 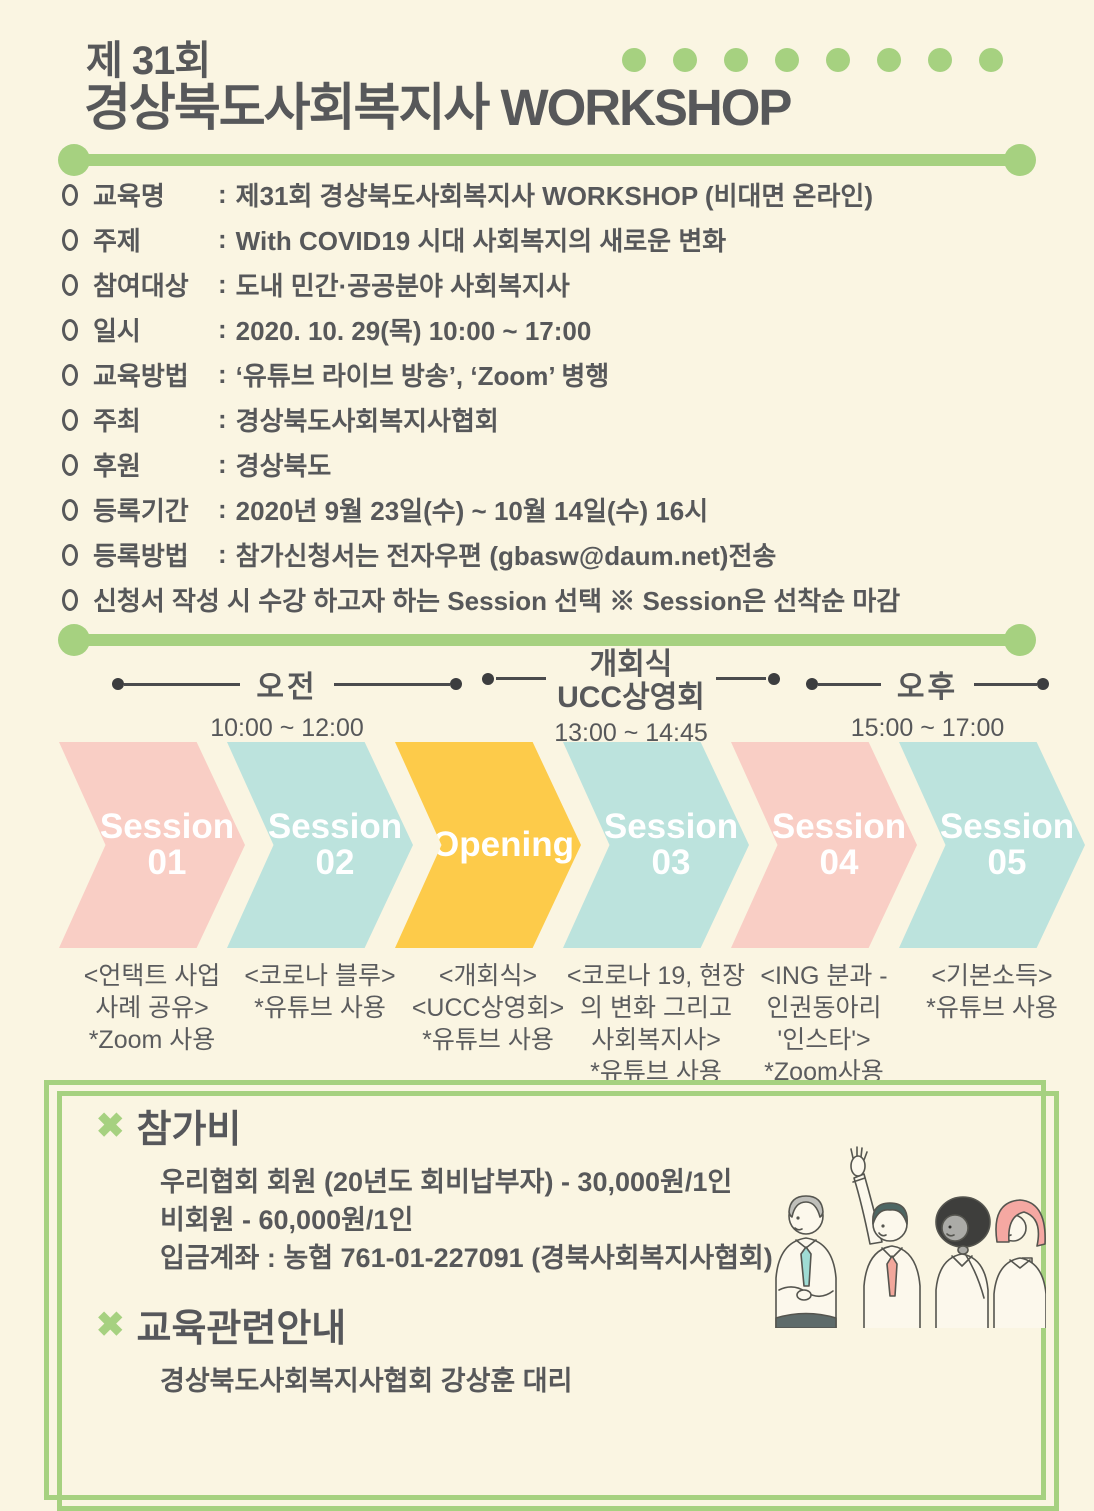 What do you see at coordinates (413, 331) in the screenshot?
I see `info-value: 2020. 10. 29(목) 10:00 ~ 17:00` at bounding box center [413, 331].